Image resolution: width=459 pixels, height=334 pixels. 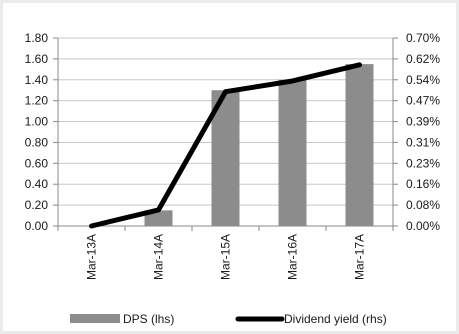 What do you see at coordinates (37, 163) in the screenshot?
I see `left-tick-label: 0.60` at bounding box center [37, 163].